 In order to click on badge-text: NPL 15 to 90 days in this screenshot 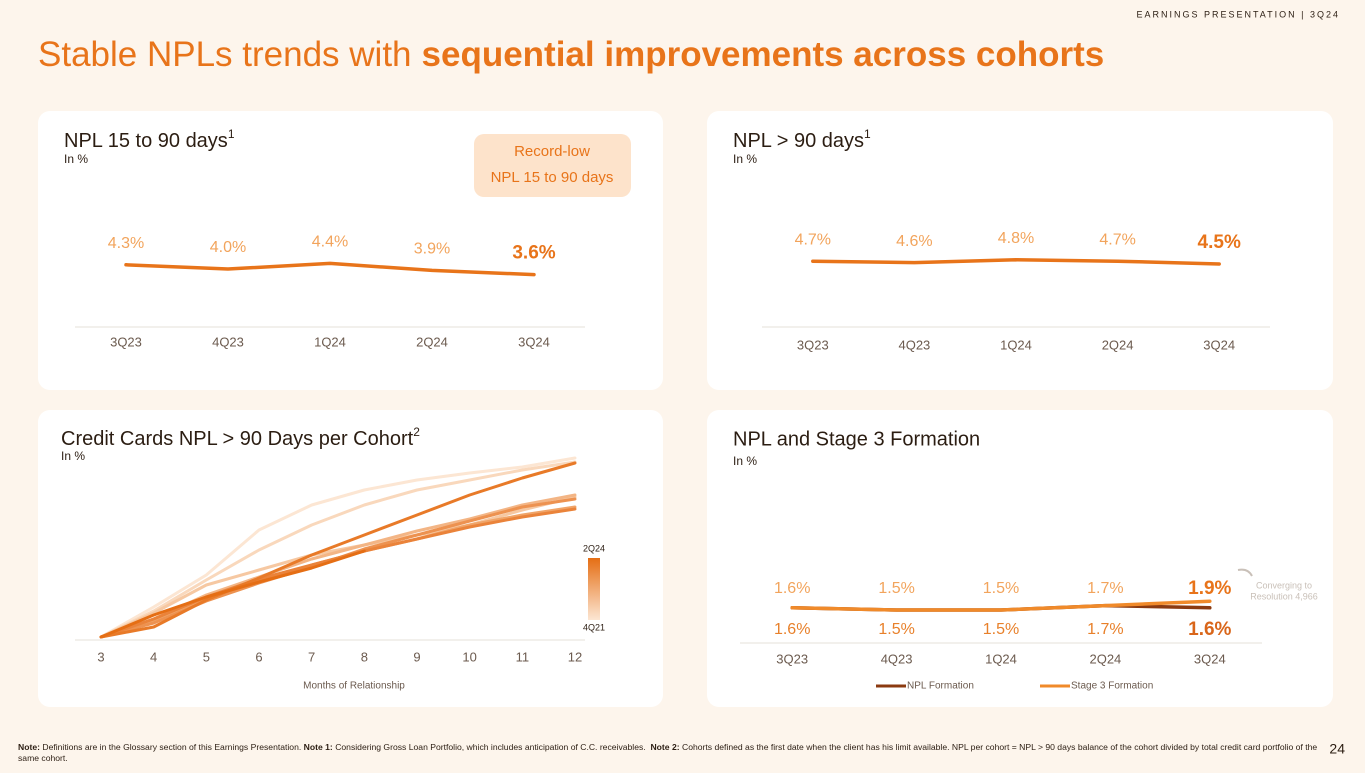, I will do `click(552, 177)`.